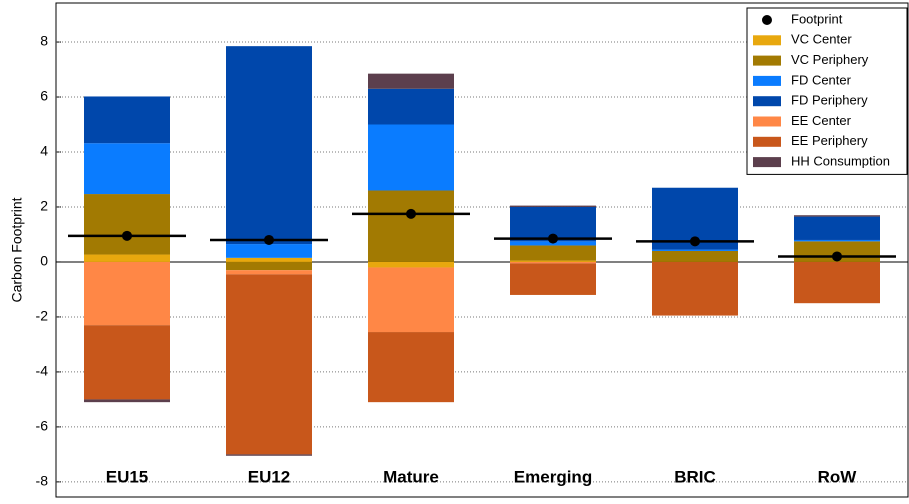 This screenshot has height=504, width=909. Describe the element at coordinates (44, 41) in the screenshot. I see `y-tick-label: 8` at that location.